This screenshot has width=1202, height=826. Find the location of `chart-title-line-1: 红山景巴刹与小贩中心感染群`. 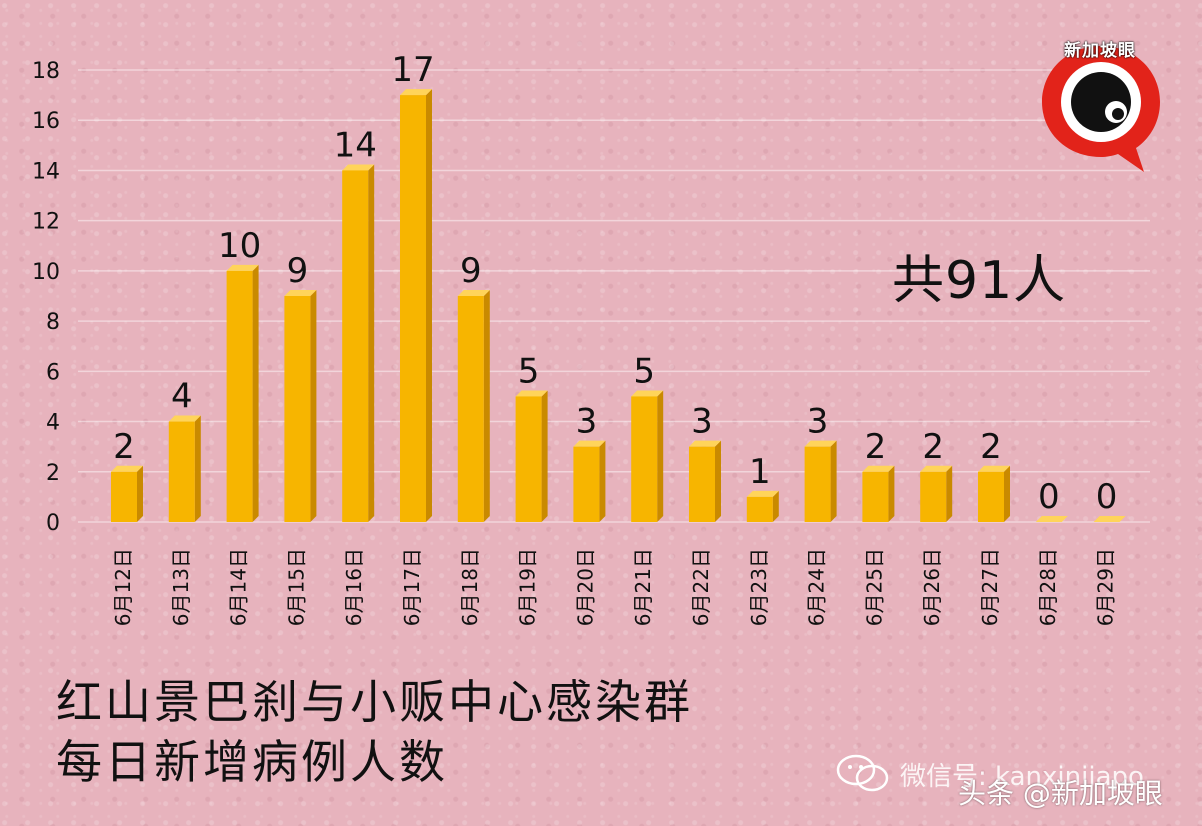

chart-title-line-1: 红山景巴刹与小贩中心感染群 is located at coordinates (374, 702).